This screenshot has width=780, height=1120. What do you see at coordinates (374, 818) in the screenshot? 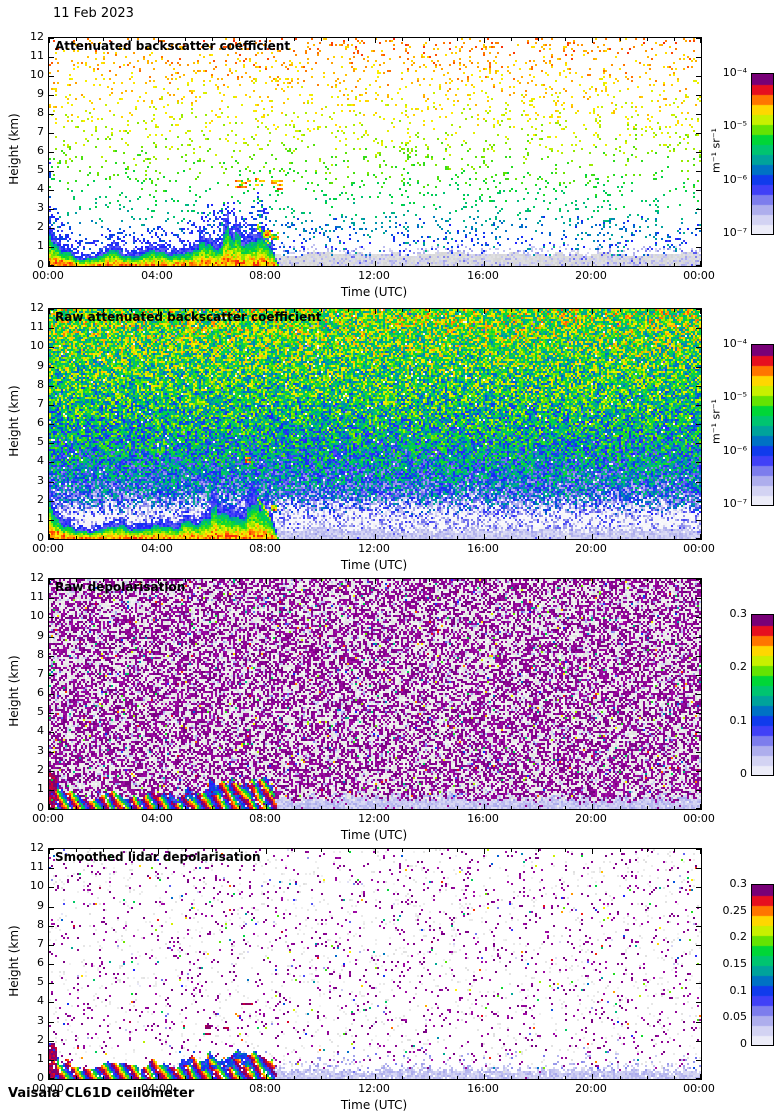
I see `x-tick-label: 12:00` at bounding box center [374, 818].